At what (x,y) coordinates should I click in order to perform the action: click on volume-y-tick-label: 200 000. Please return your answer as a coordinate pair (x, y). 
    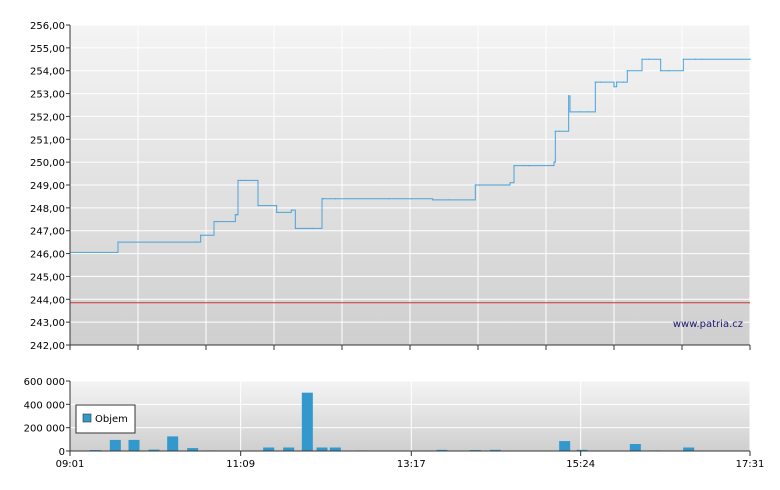
    Looking at the image, I should click on (44, 429).